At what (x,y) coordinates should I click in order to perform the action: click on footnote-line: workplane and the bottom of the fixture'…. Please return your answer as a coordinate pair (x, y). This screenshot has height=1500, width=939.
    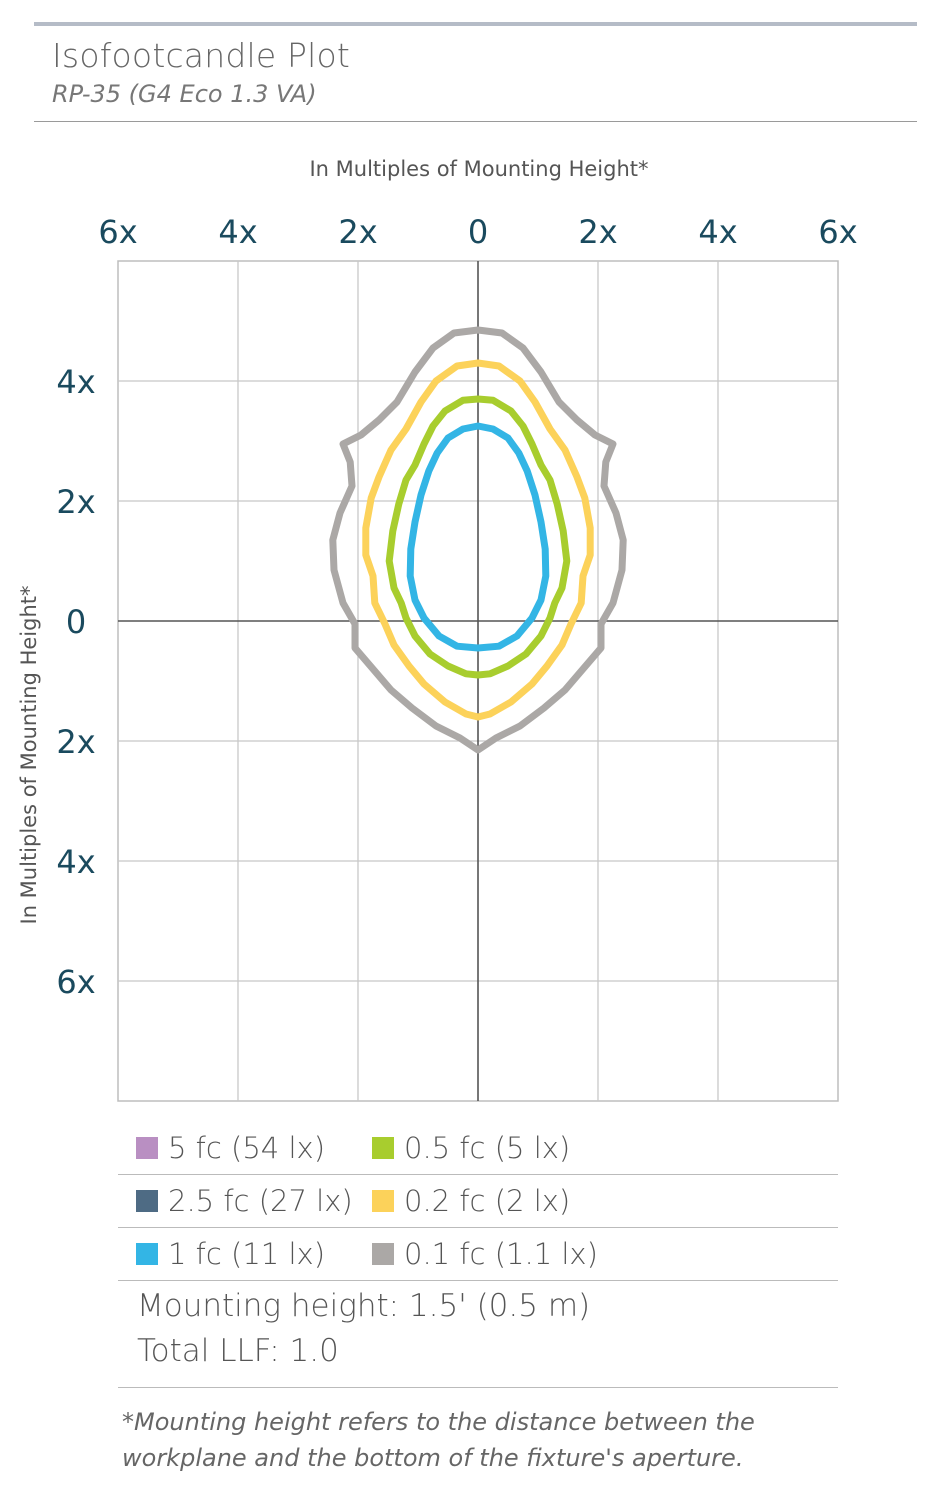
    Looking at the image, I should click on (433, 1458).